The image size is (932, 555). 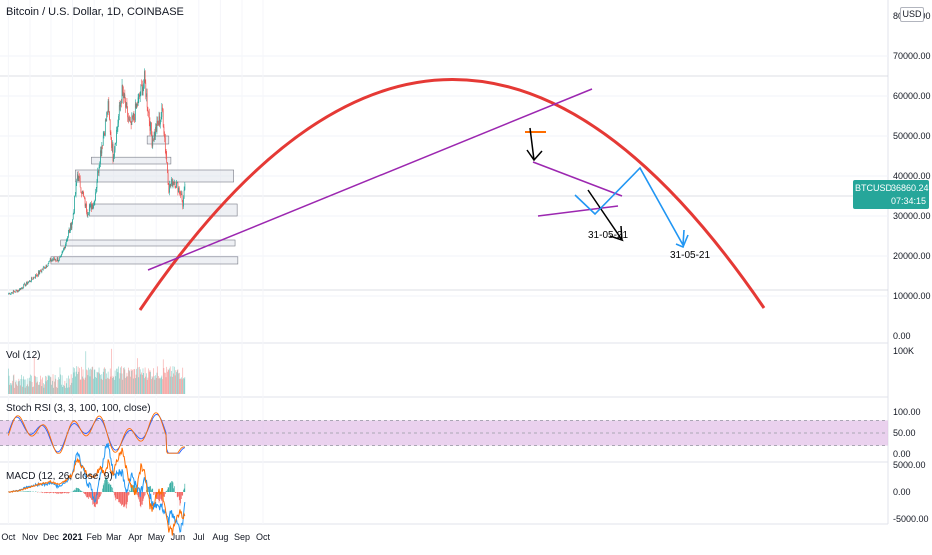 What do you see at coordinates (94, 537) in the screenshot?
I see `time-axis-label: Feb` at bounding box center [94, 537].